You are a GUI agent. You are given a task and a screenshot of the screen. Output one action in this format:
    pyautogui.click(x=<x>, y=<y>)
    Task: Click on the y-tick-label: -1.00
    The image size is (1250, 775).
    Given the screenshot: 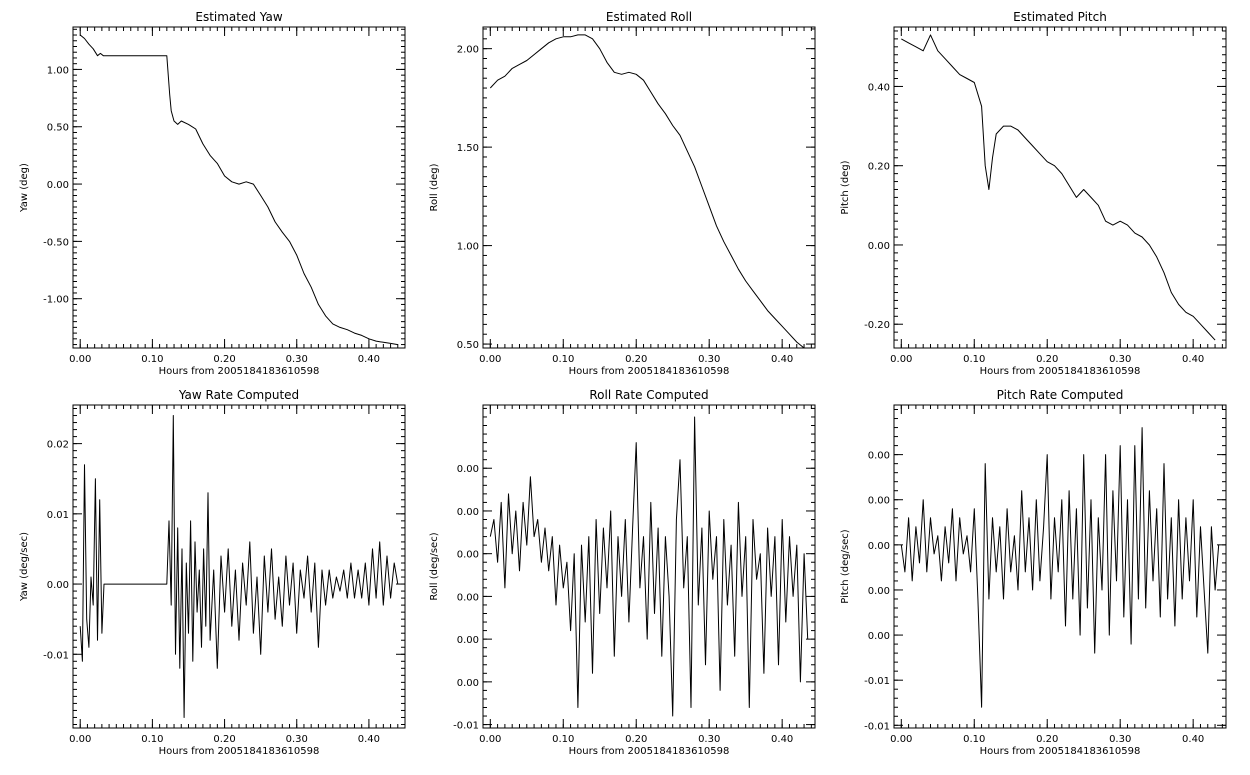 What is the action you would take?
    pyautogui.click(x=56, y=300)
    